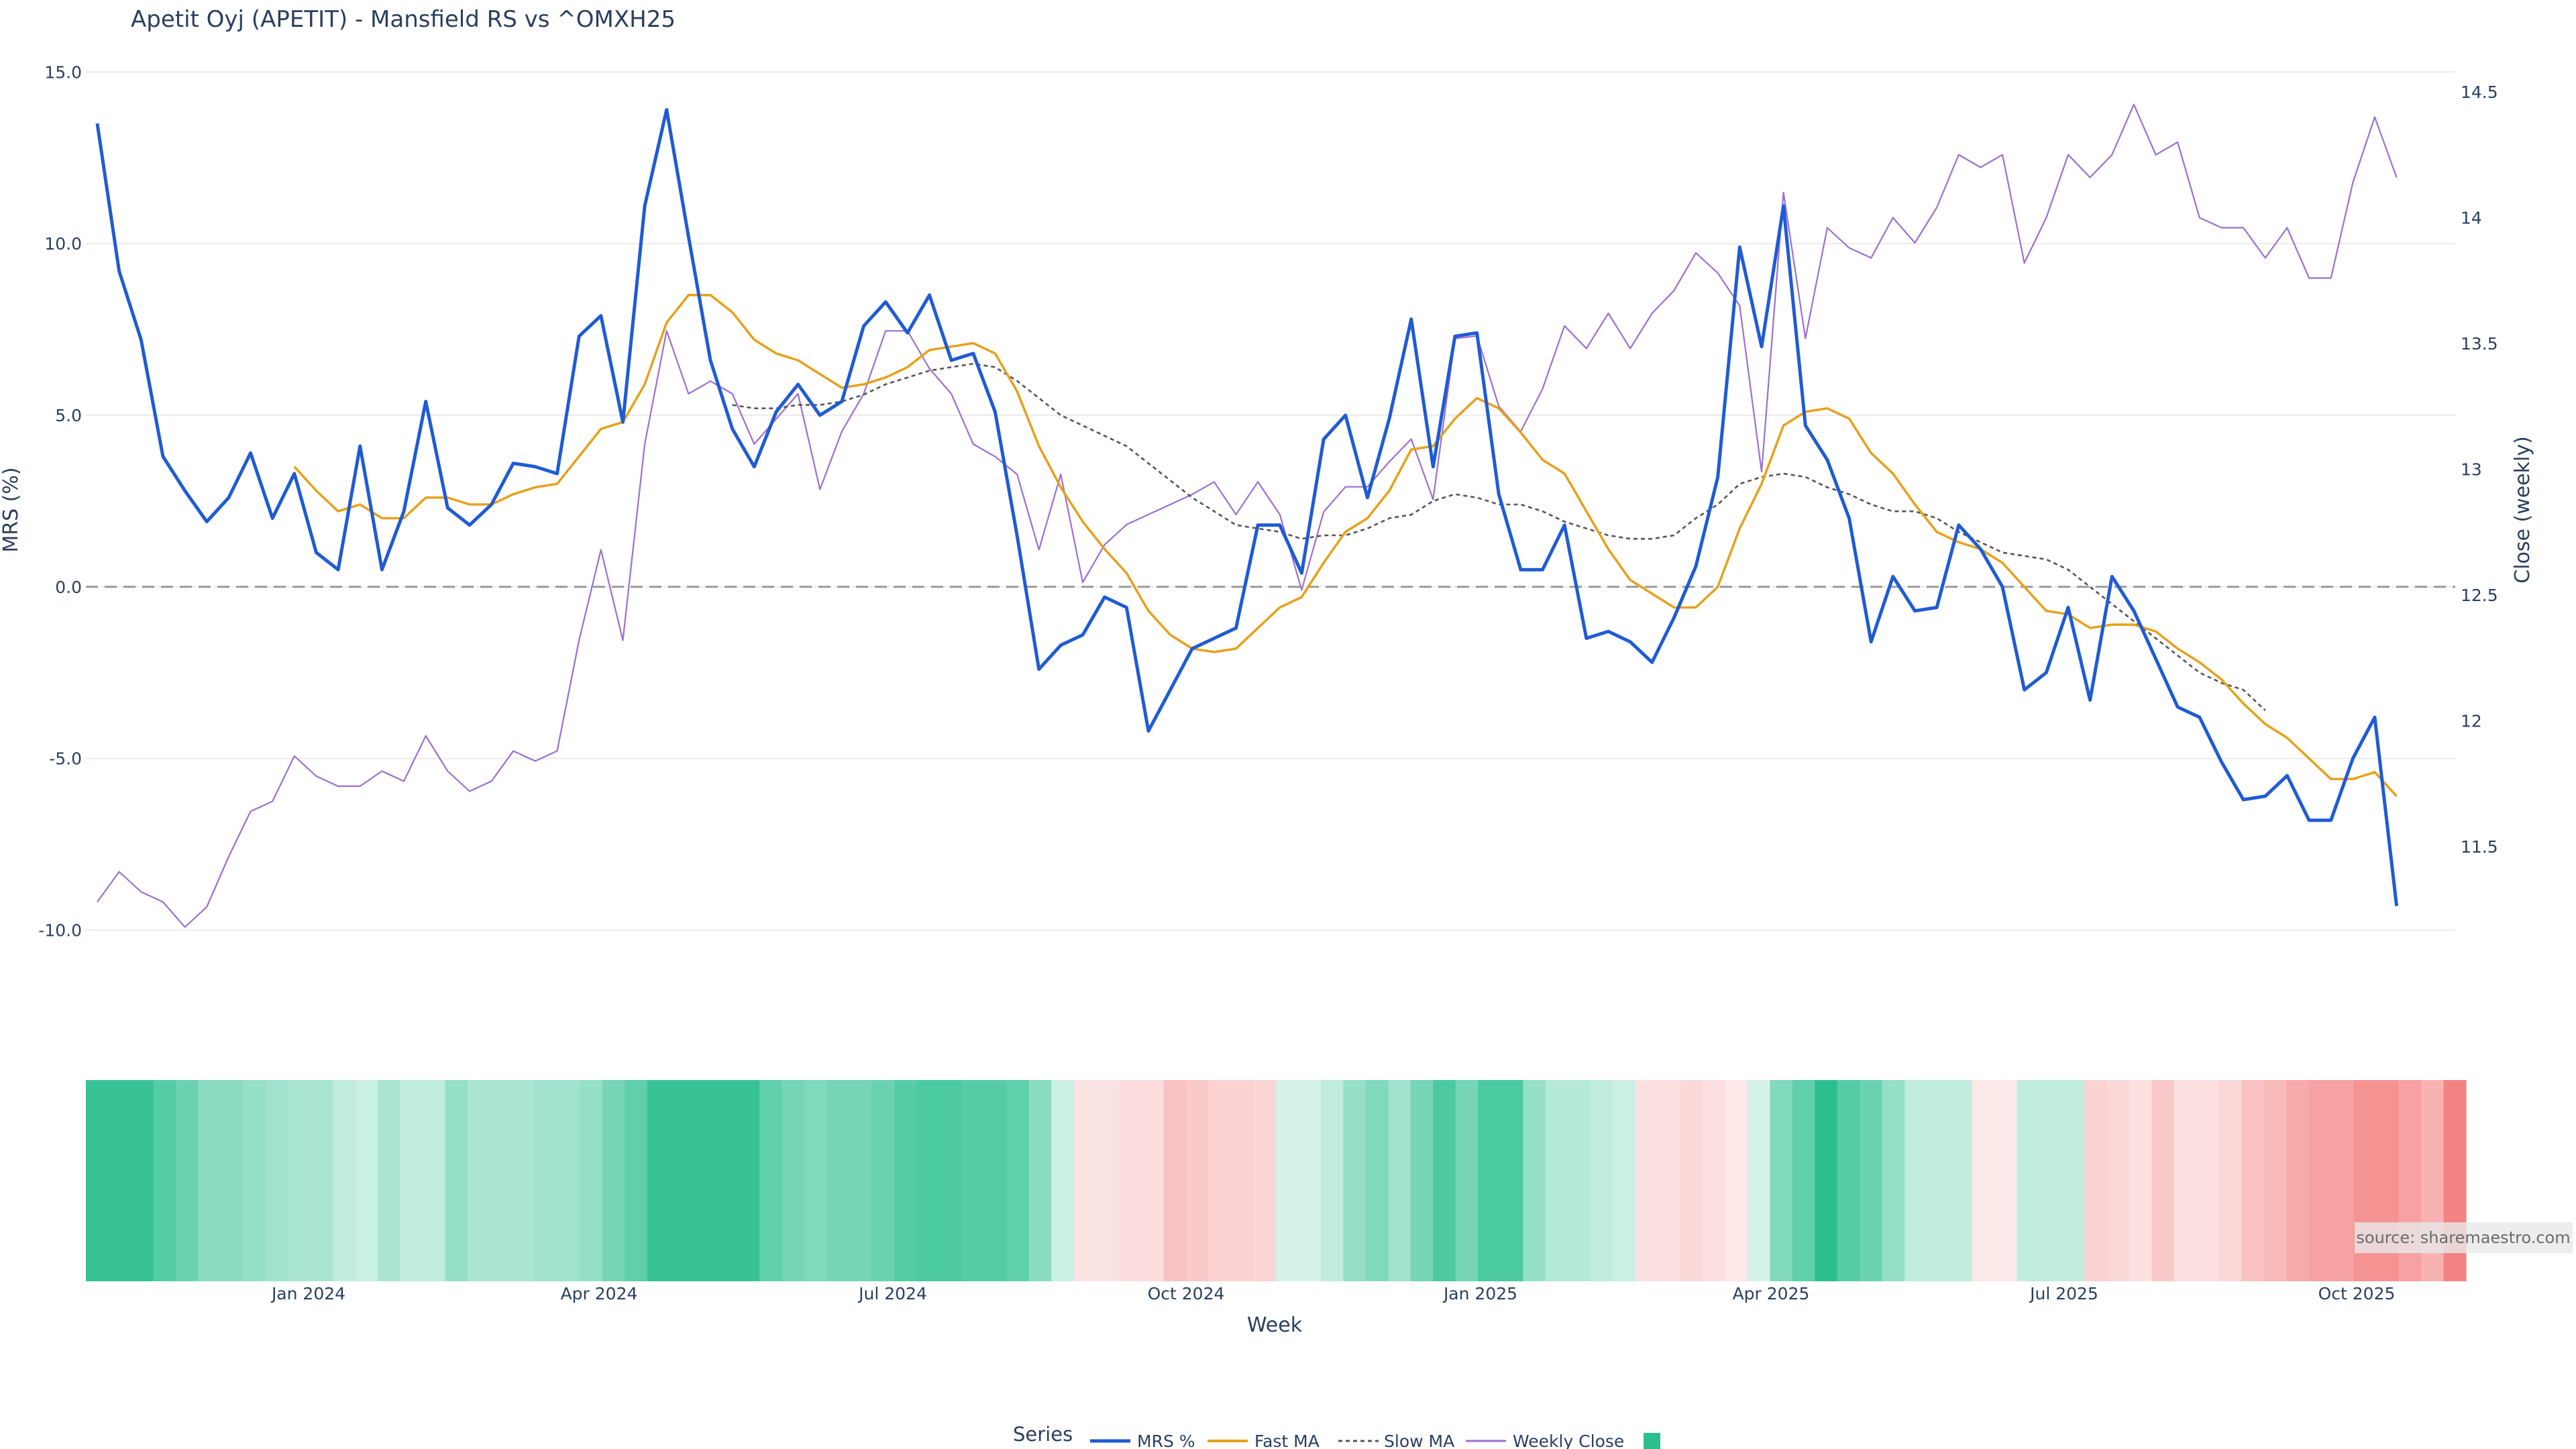 This screenshot has height=1449, width=2576. Describe the element at coordinates (1771, 1293) in the screenshot. I see `x-tick-label: Apr 2025` at that location.